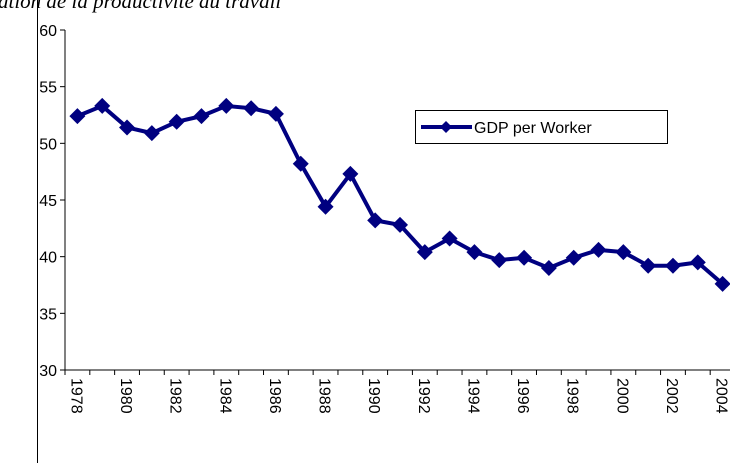 The height and width of the screenshot is (463, 730). What do you see at coordinates (175, 396) in the screenshot?
I see `x-tick-label: 1982` at bounding box center [175, 396].